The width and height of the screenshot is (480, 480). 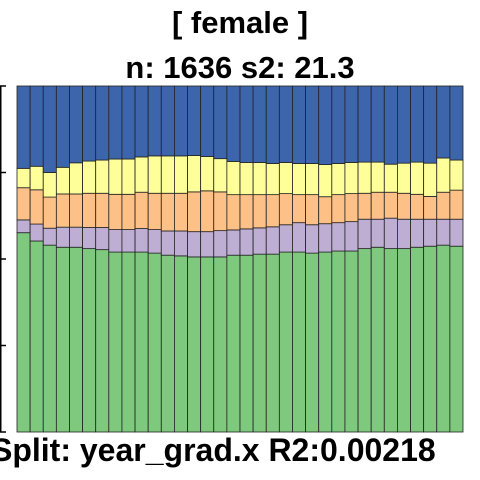 I want to click on chart-subtitle: n: 1636 s2: 21.3, so click(x=240, y=67).